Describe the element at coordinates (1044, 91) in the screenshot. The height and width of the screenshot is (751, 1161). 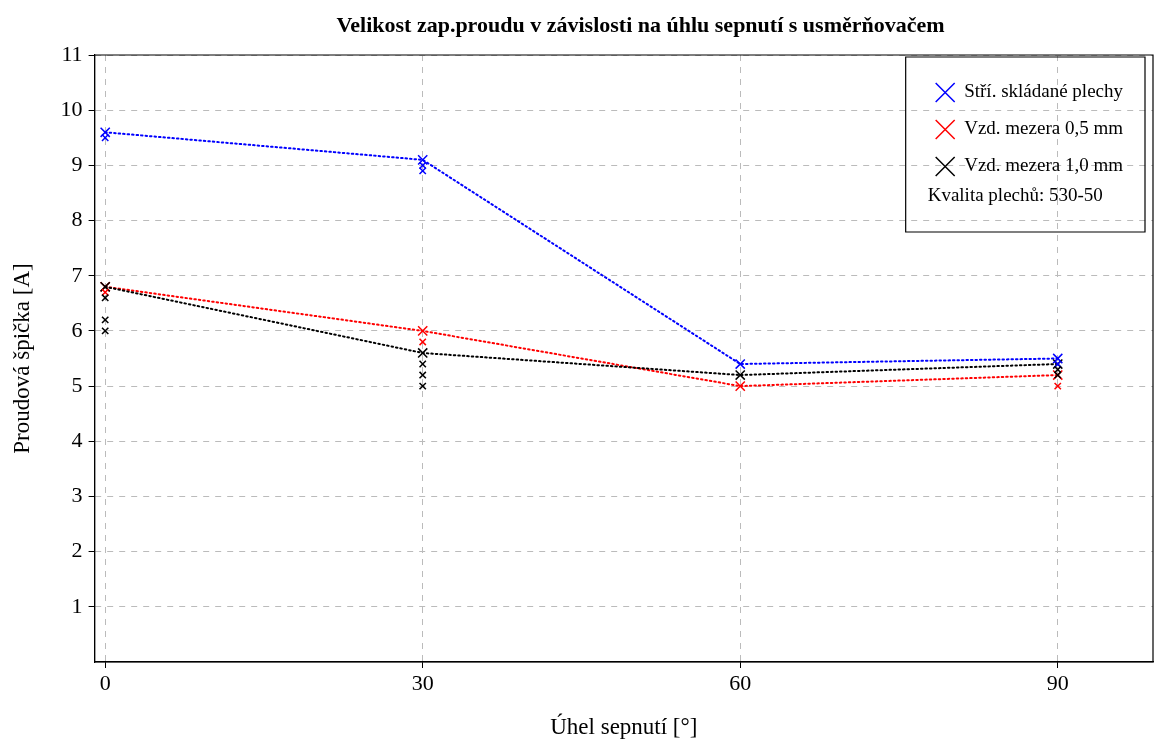
I see `legend-label: Stří. skládané plechy` at that location.